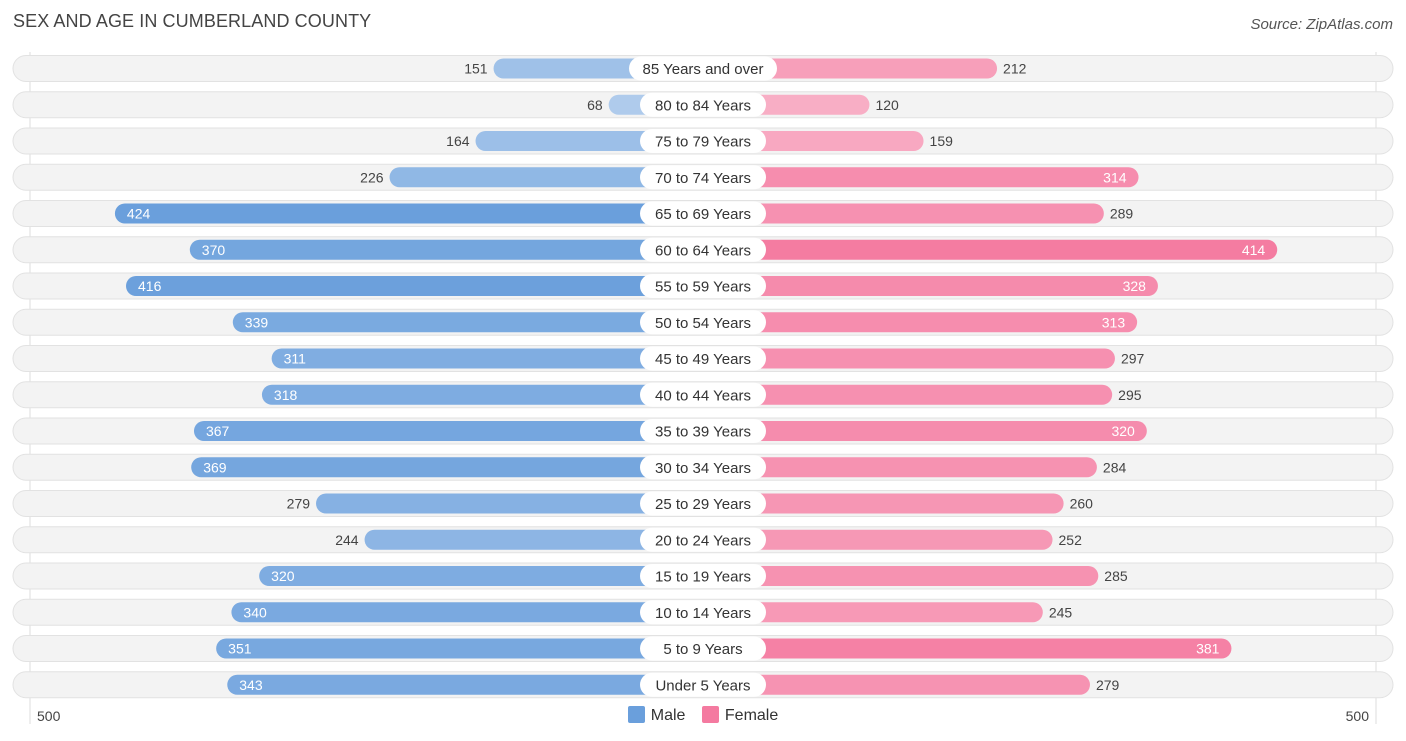 The width and height of the screenshot is (1406, 741). I want to click on value-label-female-55-to-59-years: 328, so click(1135, 286).